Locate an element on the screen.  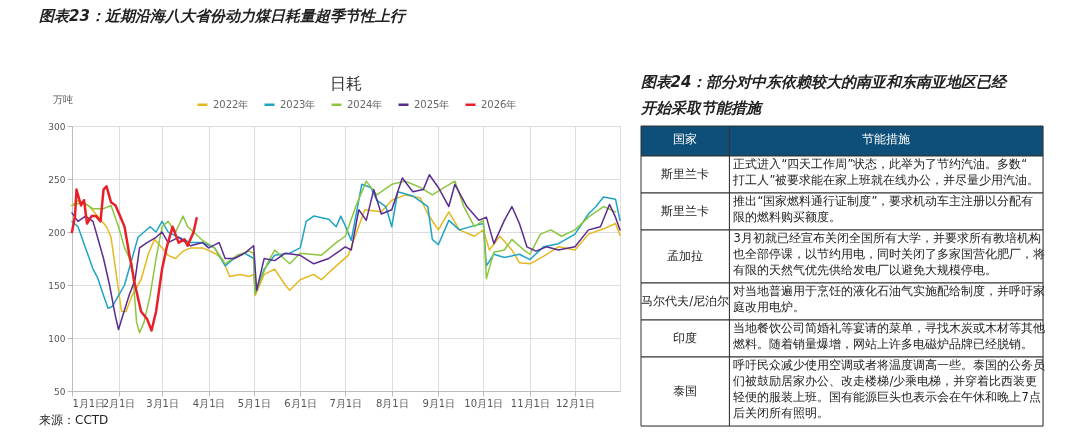
x-tick-label: 10月1日 is located at coordinates (484, 403).